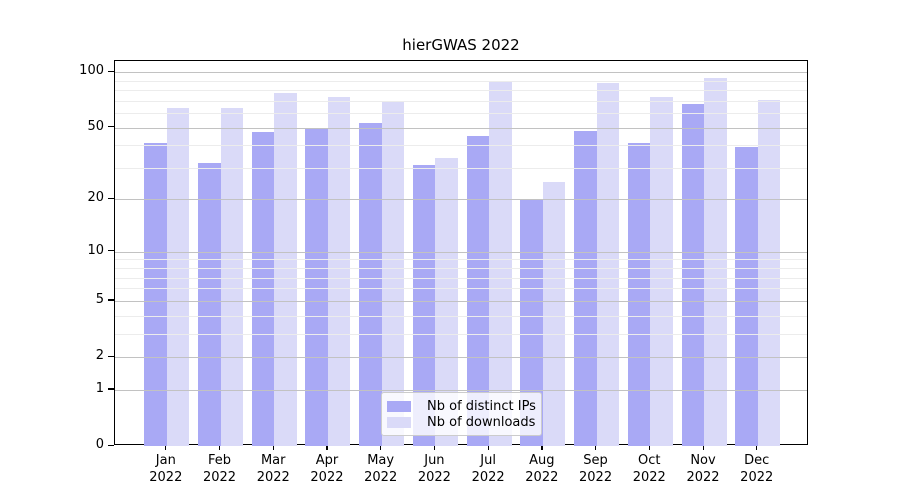  What do you see at coordinates (715, 261) in the screenshot?
I see `bar-downloads-nov` at bounding box center [715, 261].